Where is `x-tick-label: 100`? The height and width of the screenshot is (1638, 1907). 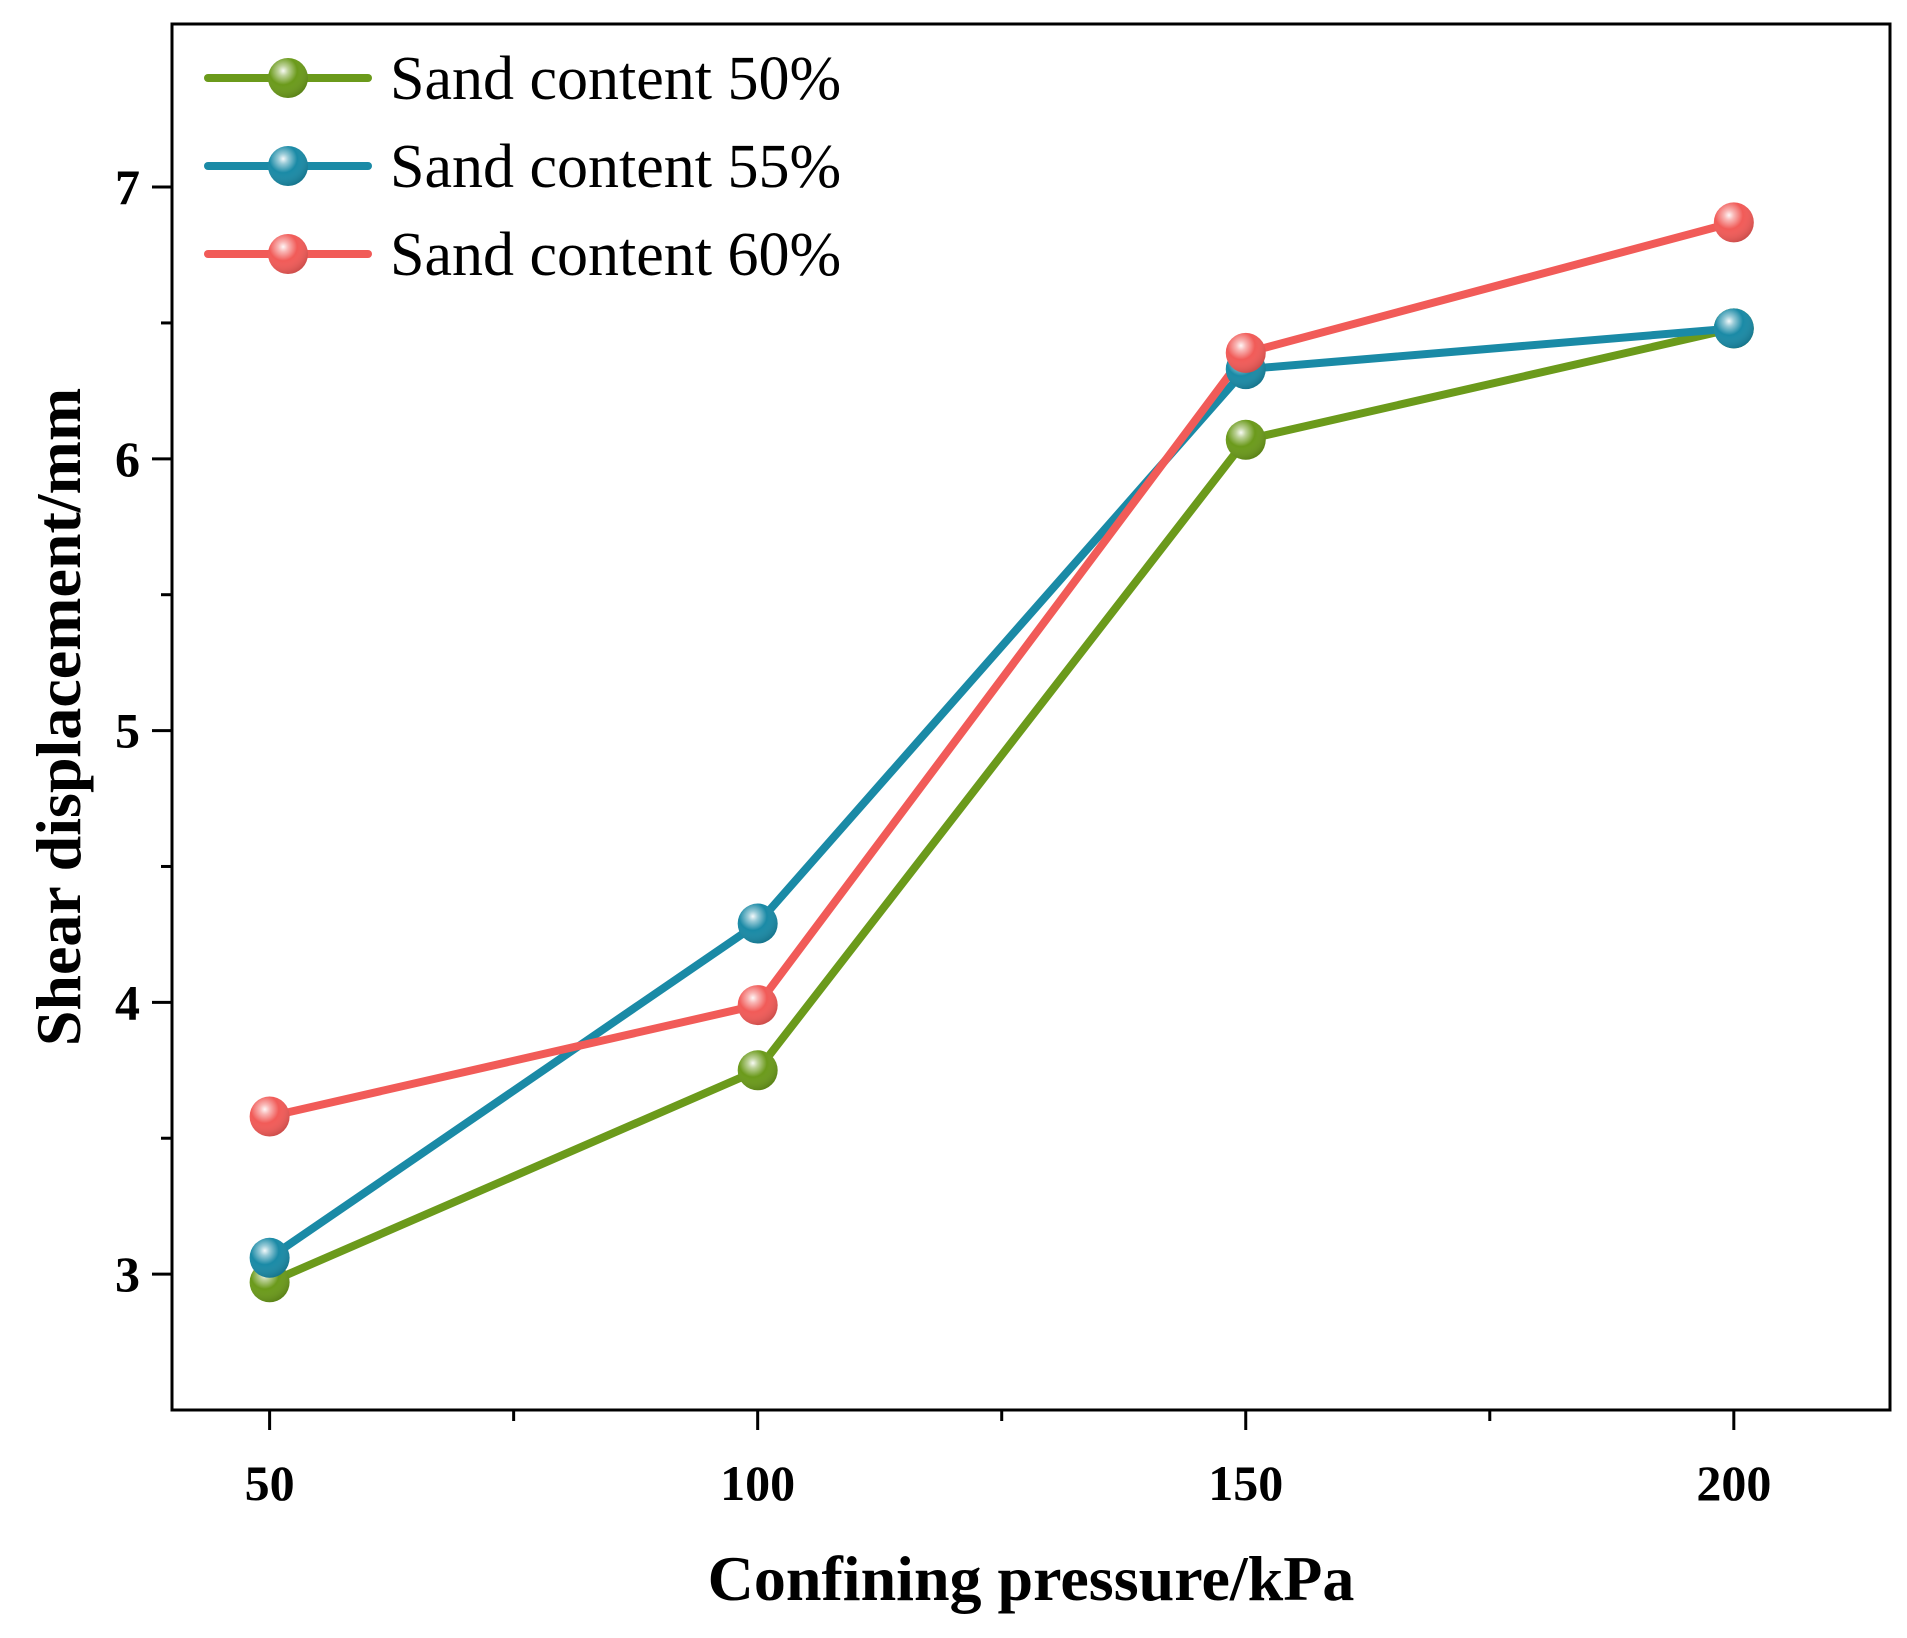 x-tick-label: 100 is located at coordinates (757, 1483).